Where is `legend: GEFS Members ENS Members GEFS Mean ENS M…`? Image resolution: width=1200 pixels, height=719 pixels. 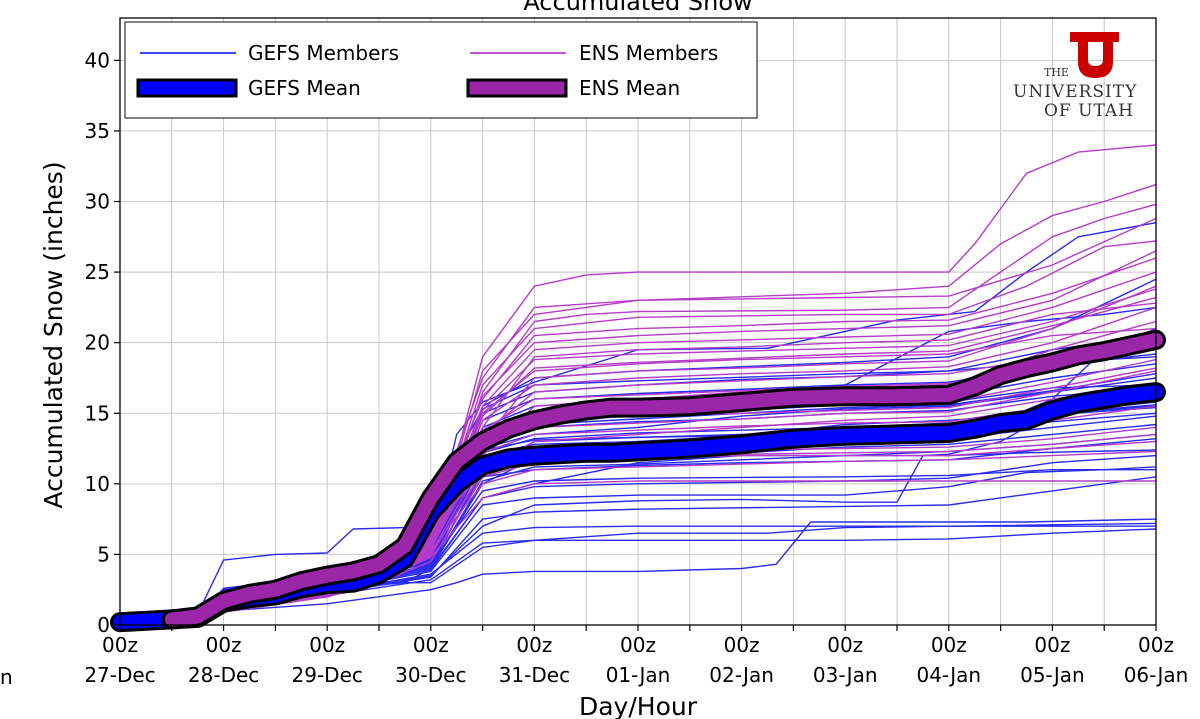
legend: GEFS Members ENS Members GEFS Mean ENS M… is located at coordinates (441, 70).